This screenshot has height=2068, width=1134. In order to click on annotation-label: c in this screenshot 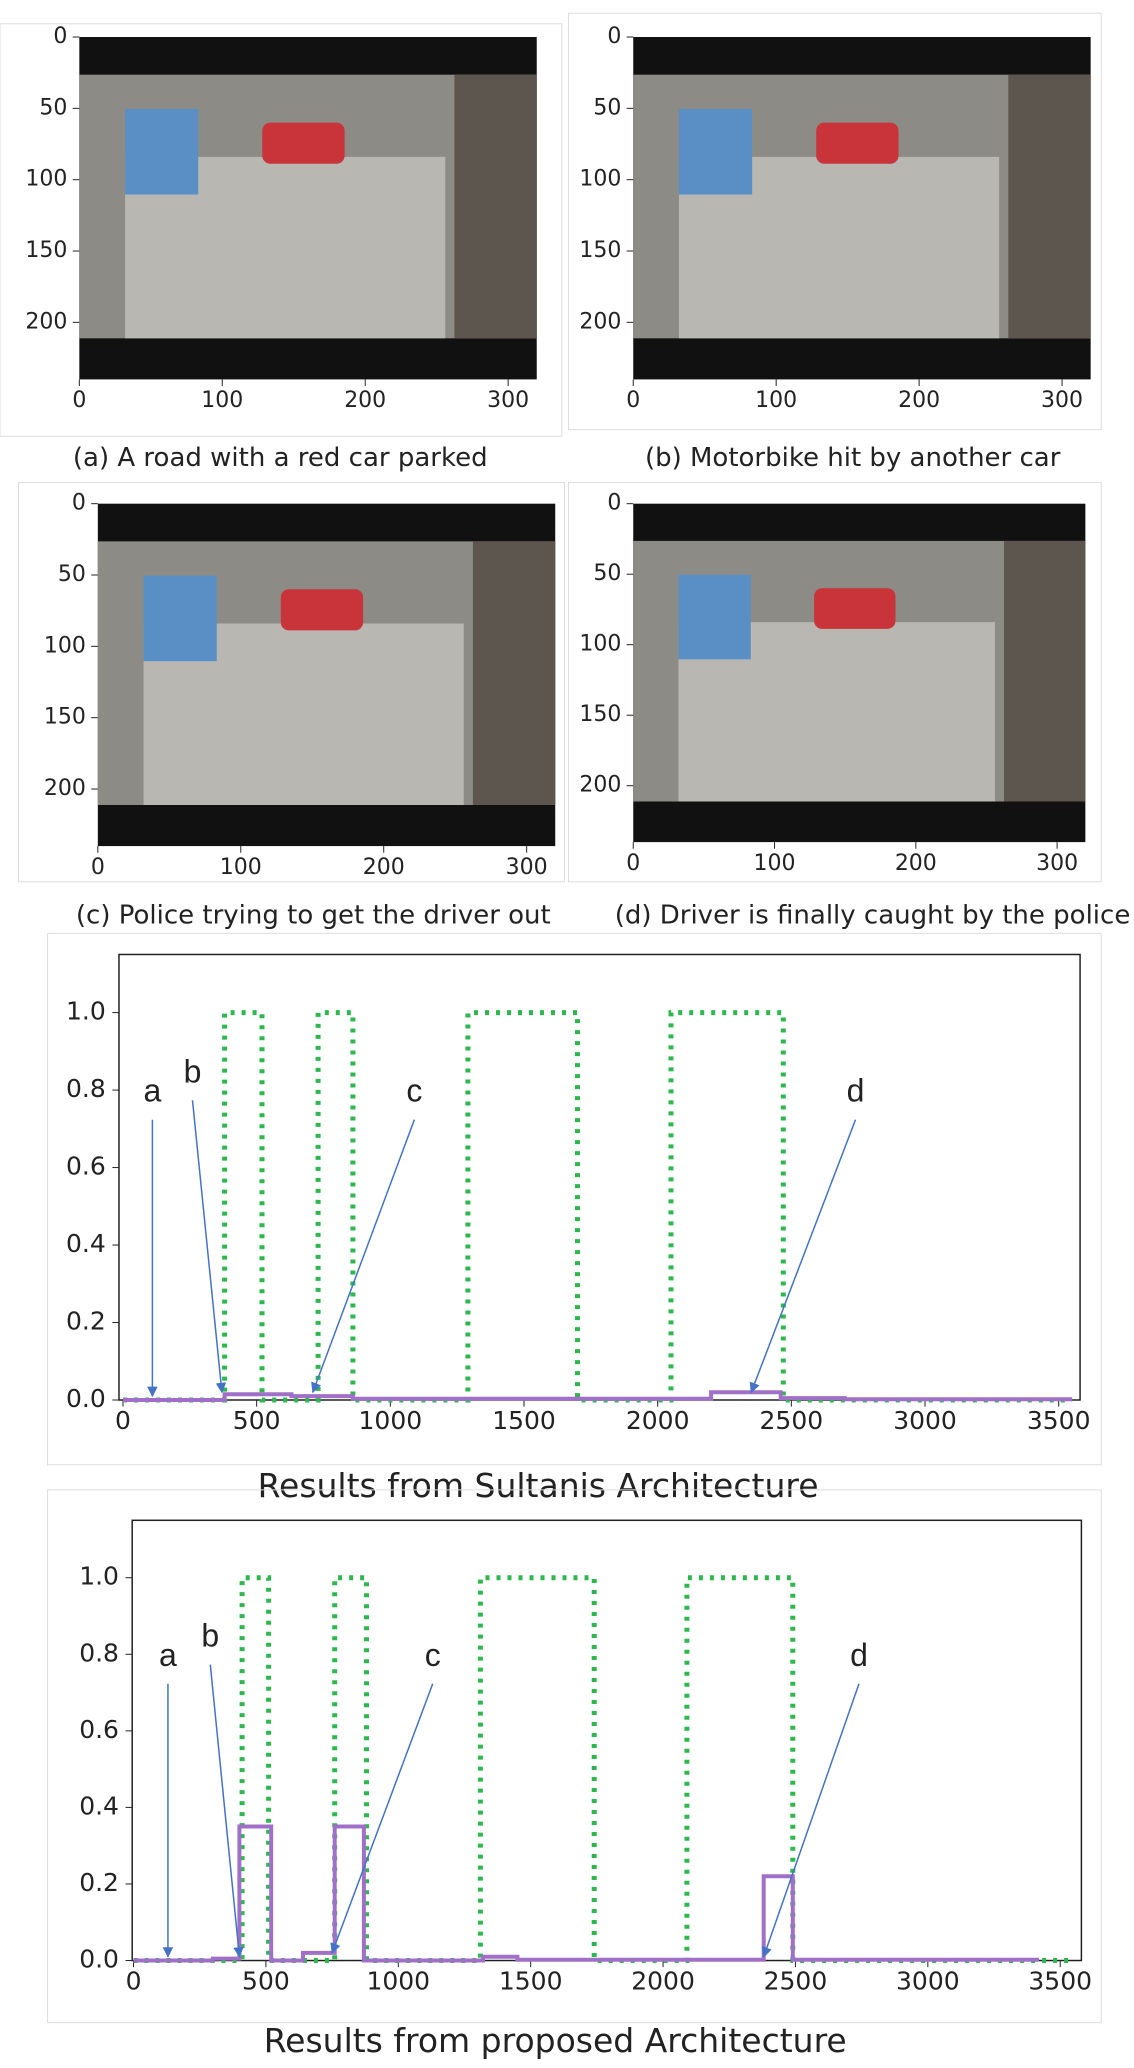, I will do `click(414, 1091)`.